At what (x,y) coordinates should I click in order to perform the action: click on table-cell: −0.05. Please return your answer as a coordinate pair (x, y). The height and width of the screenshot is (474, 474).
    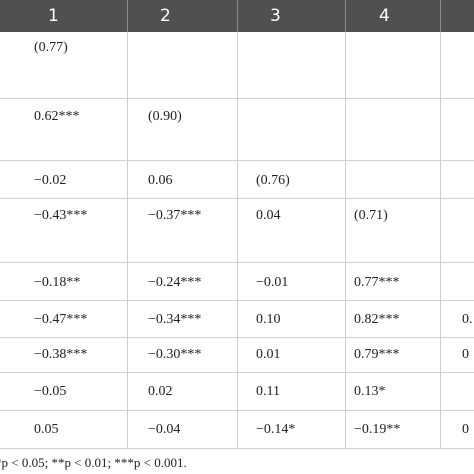
    Looking at the image, I should click on (50, 391).